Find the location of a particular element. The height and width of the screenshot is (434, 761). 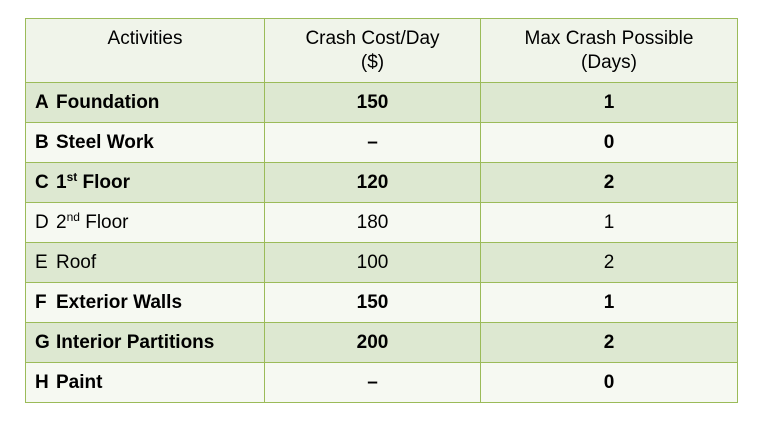

activity-name: 1st Floor is located at coordinates (93, 181).